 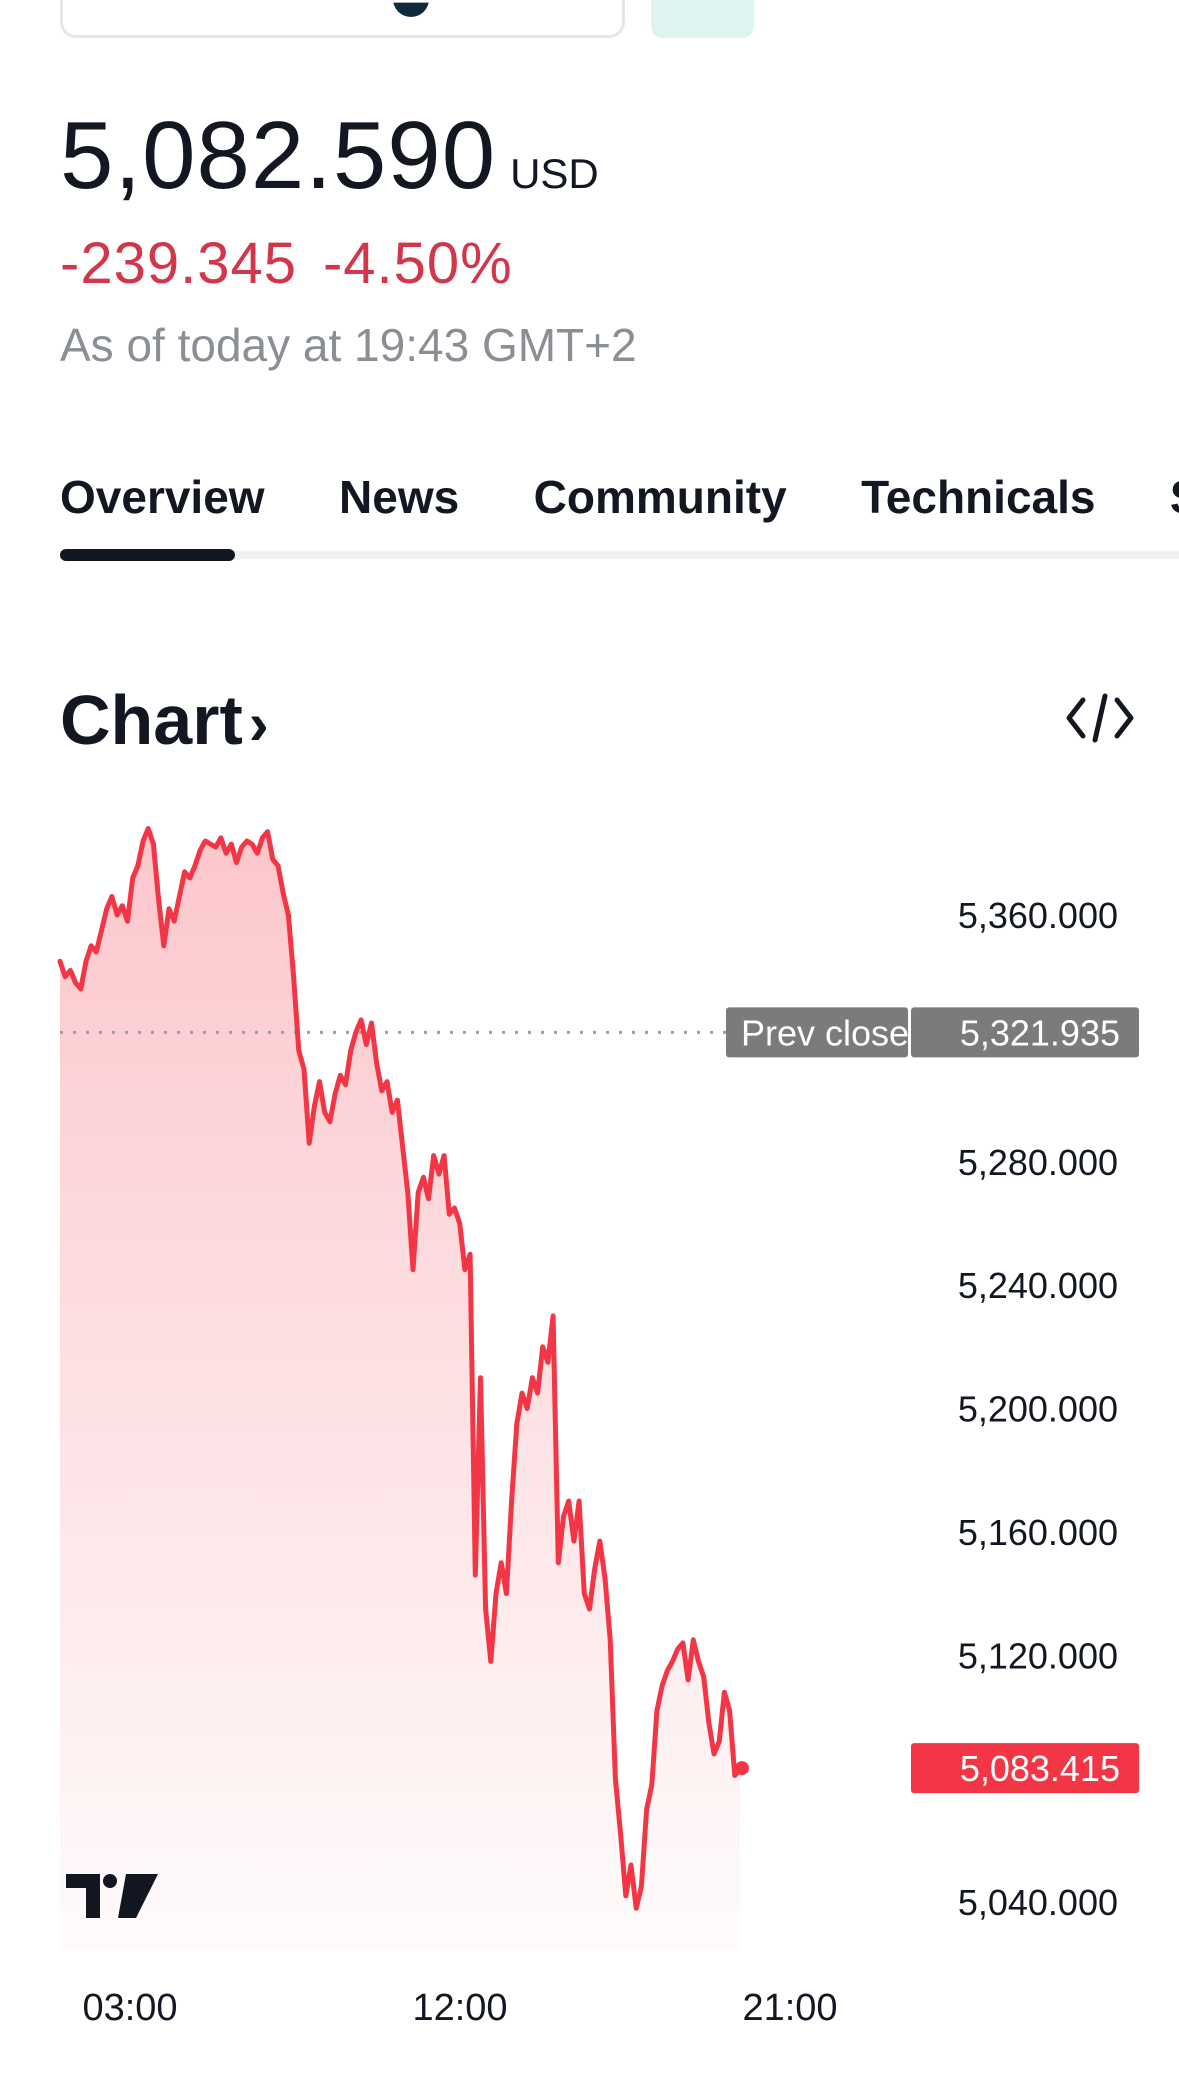 I want to click on last-price-badge: 5,083.415, so click(x=1025, y=1768).